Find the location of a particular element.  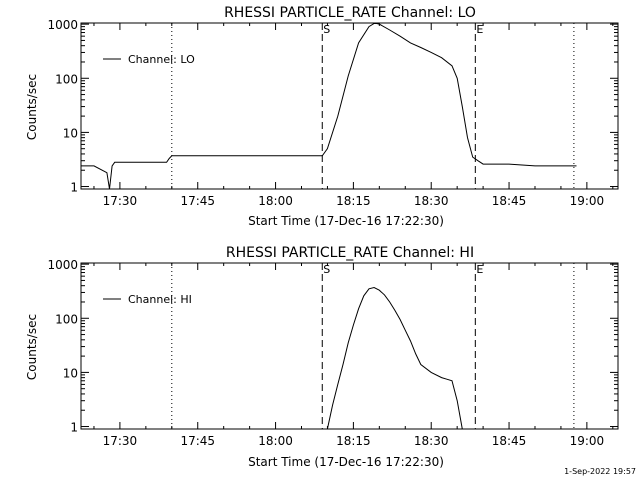

legend: Channel: LO is located at coordinates (149, 59).